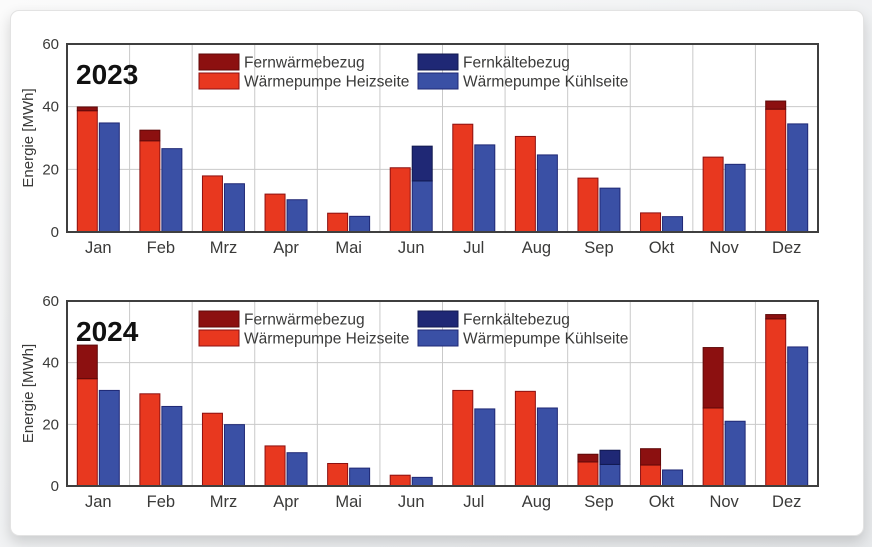  What do you see at coordinates (107, 331) in the screenshot?
I see `year-label: 2024` at bounding box center [107, 331].